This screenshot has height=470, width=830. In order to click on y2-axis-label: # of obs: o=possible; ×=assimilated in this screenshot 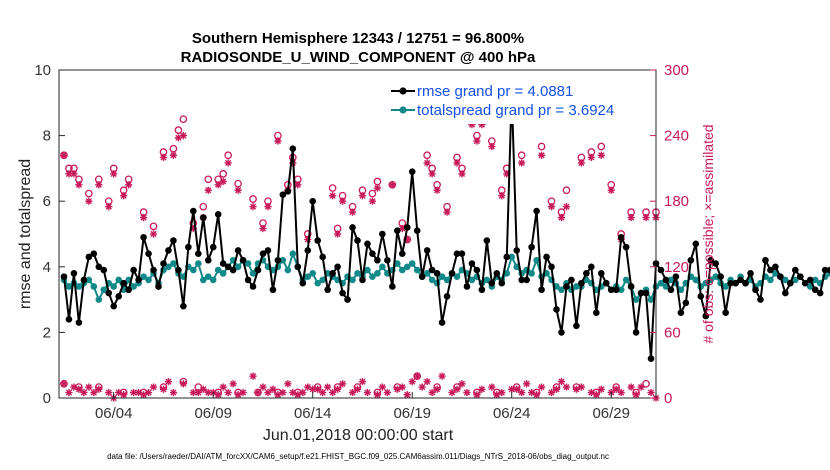, I will do `click(708, 233)`.